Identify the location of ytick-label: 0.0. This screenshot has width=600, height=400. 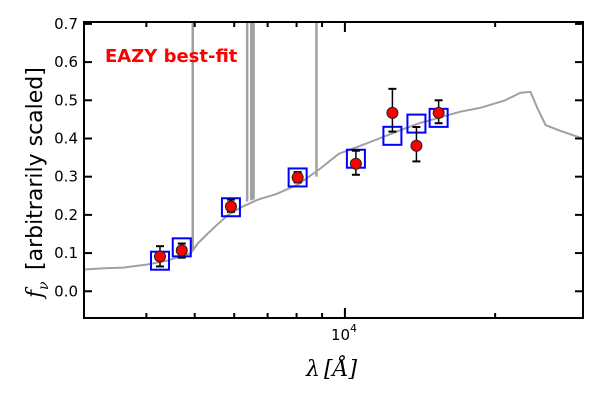
(66, 291).